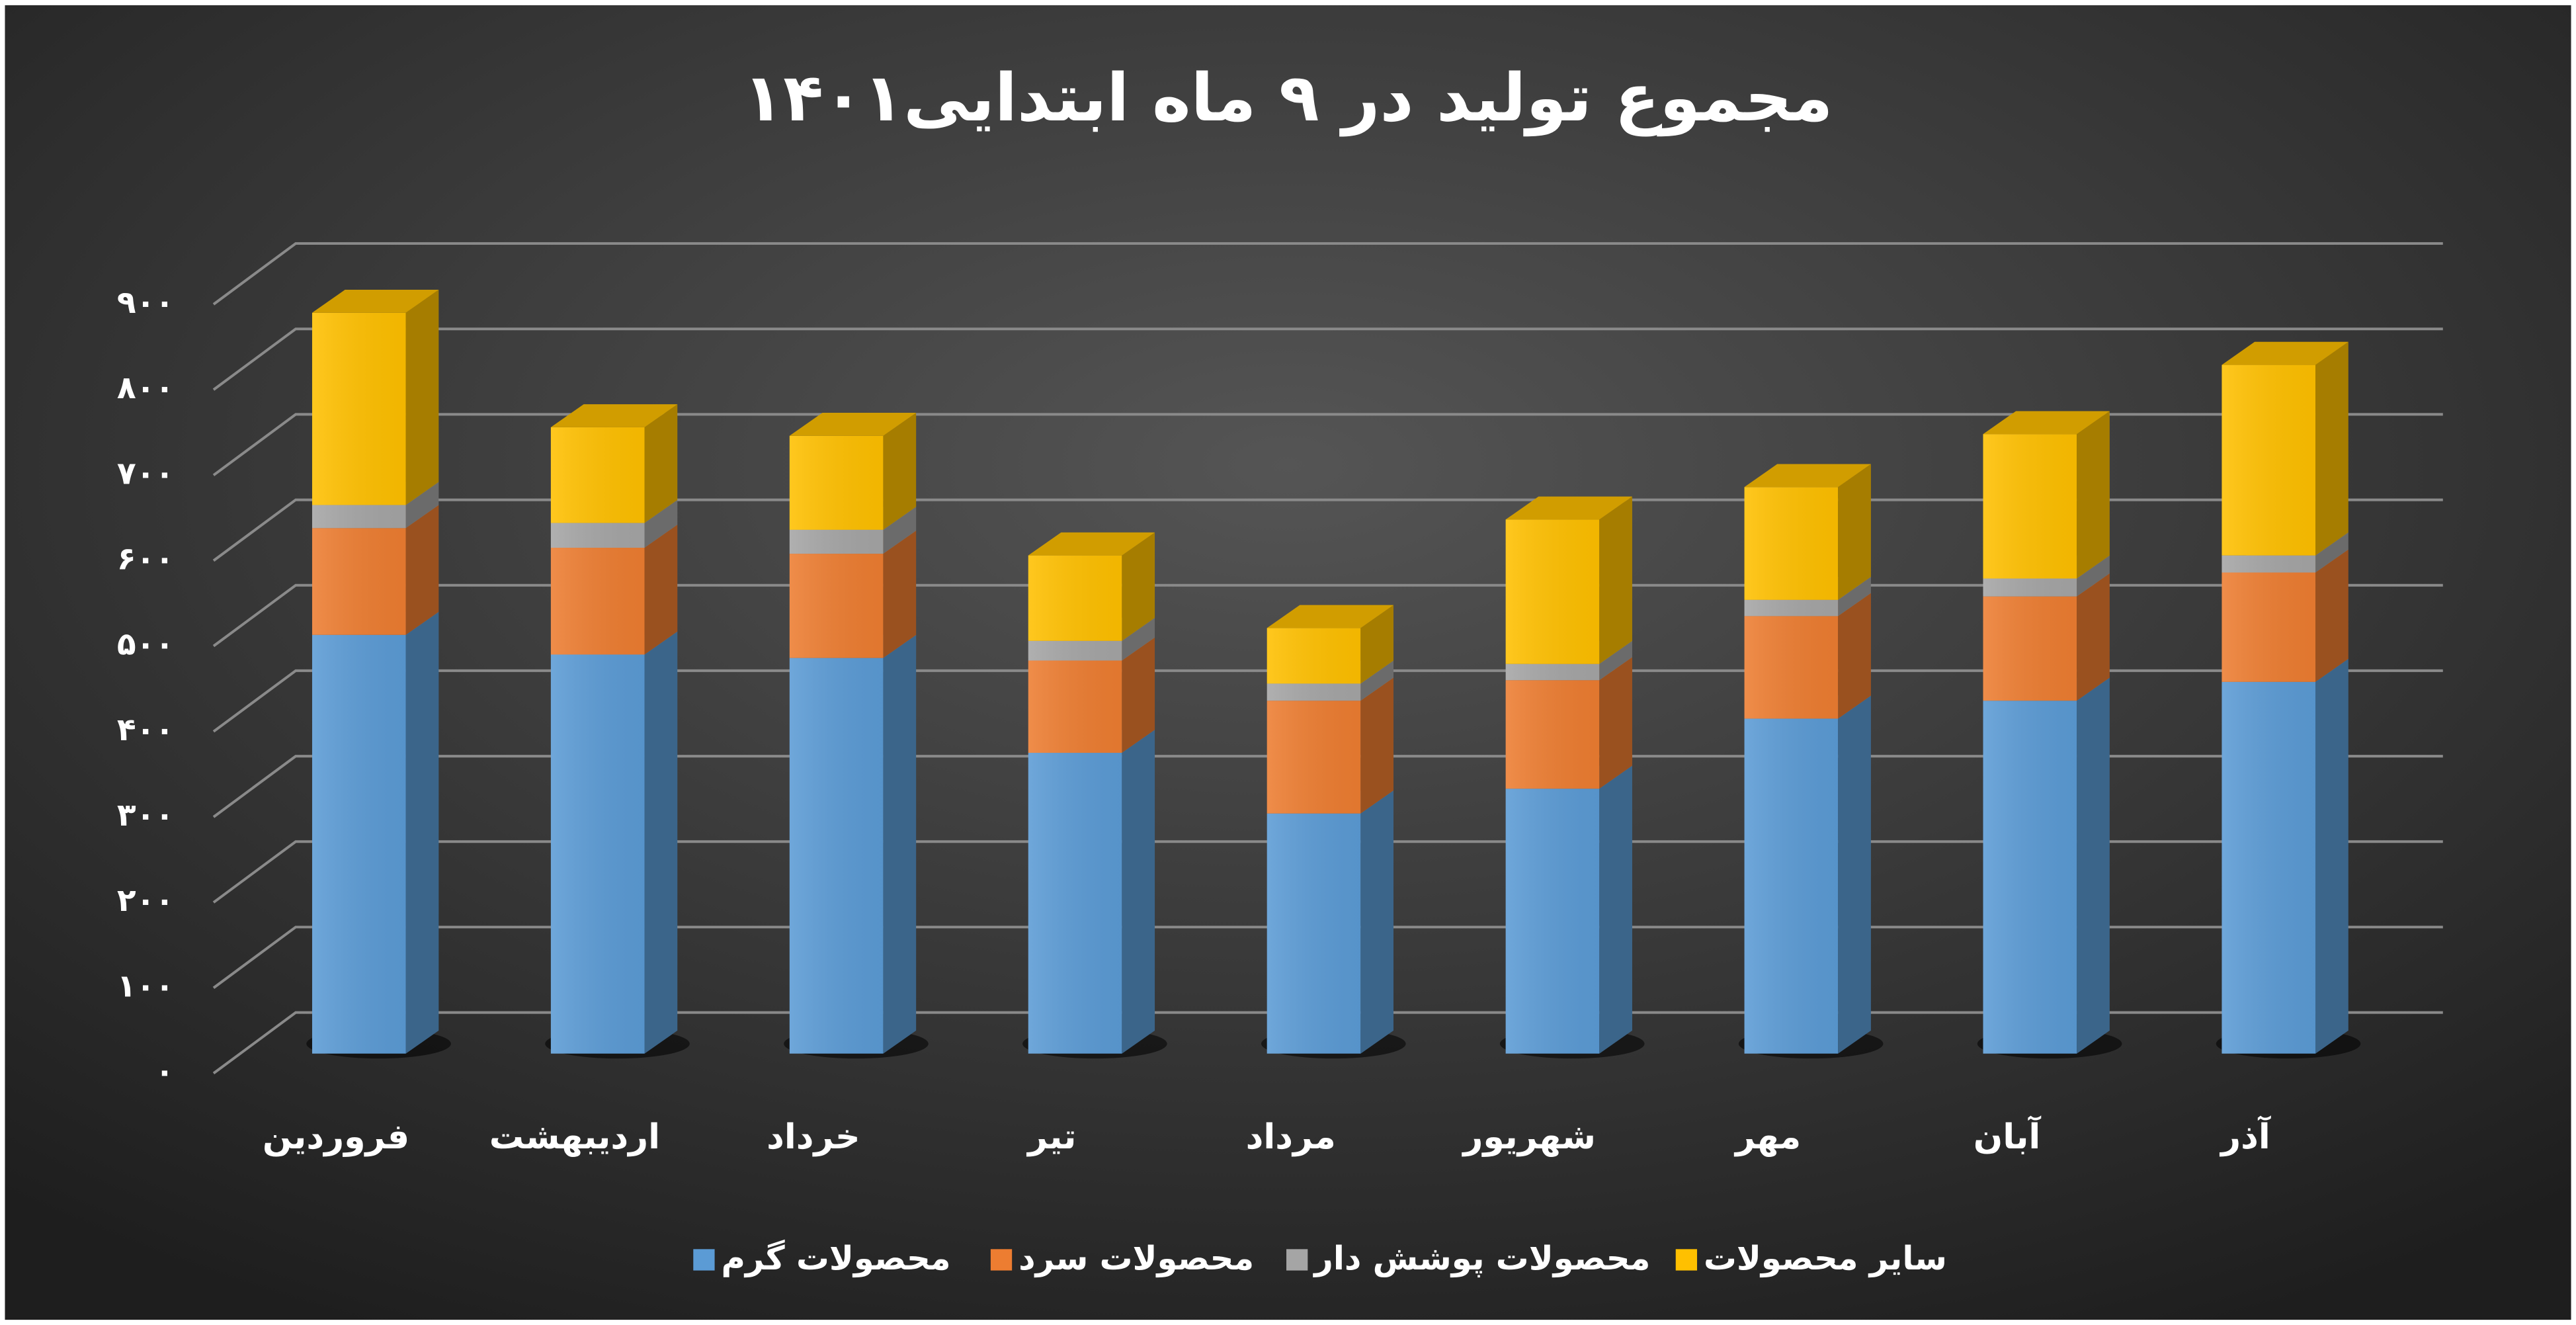  What do you see at coordinates (1481, 1258) in the screenshot?
I see `legend-label: محصولات پوشش دار` at bounding box center [1481, 1258].